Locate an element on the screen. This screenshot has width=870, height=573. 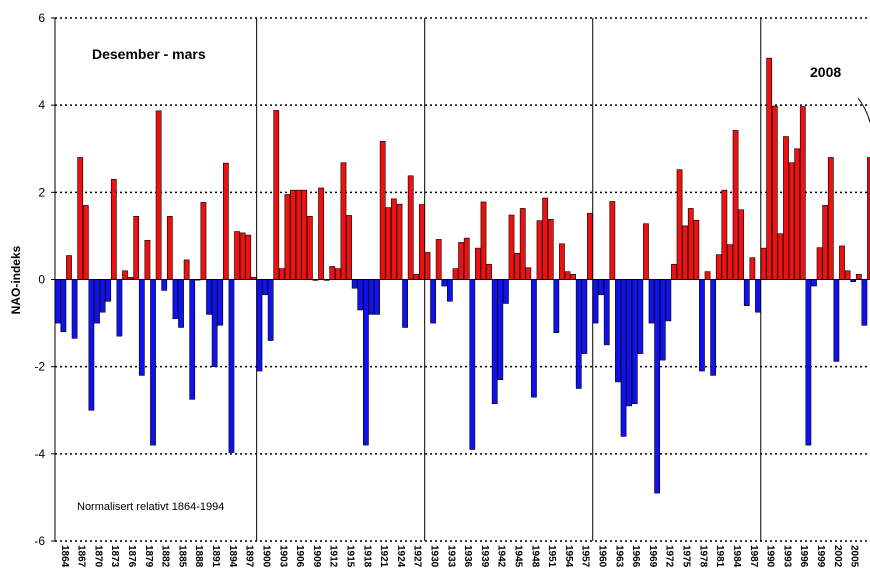
bar-1939 is located at coordinates (478, 263).